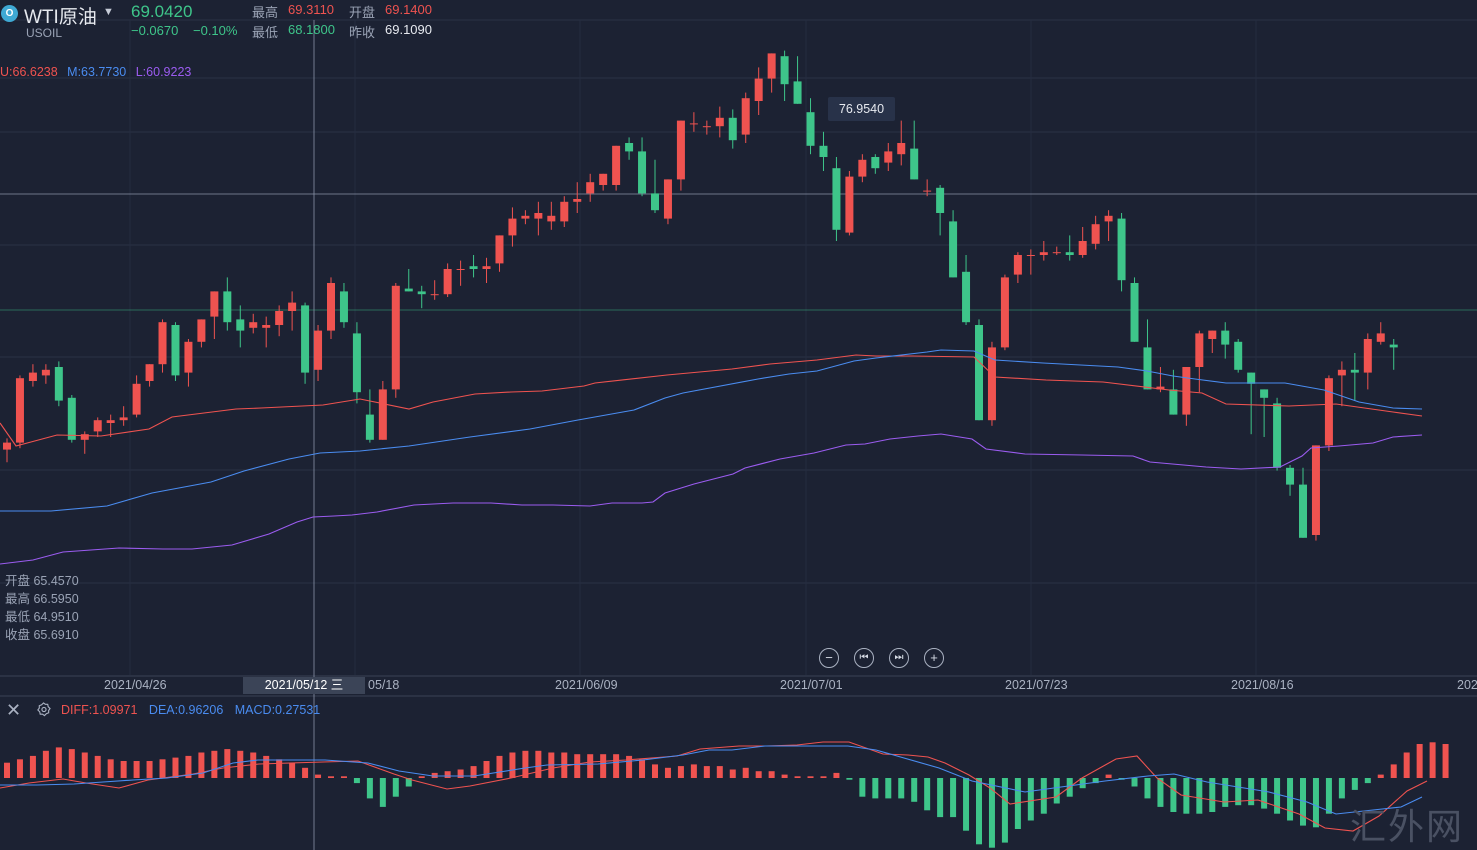 The image size is (1477, 850). Describe the element at coordinates (362, 32) in the screenshot. I see `prev-close-label: 昨收` at that location.